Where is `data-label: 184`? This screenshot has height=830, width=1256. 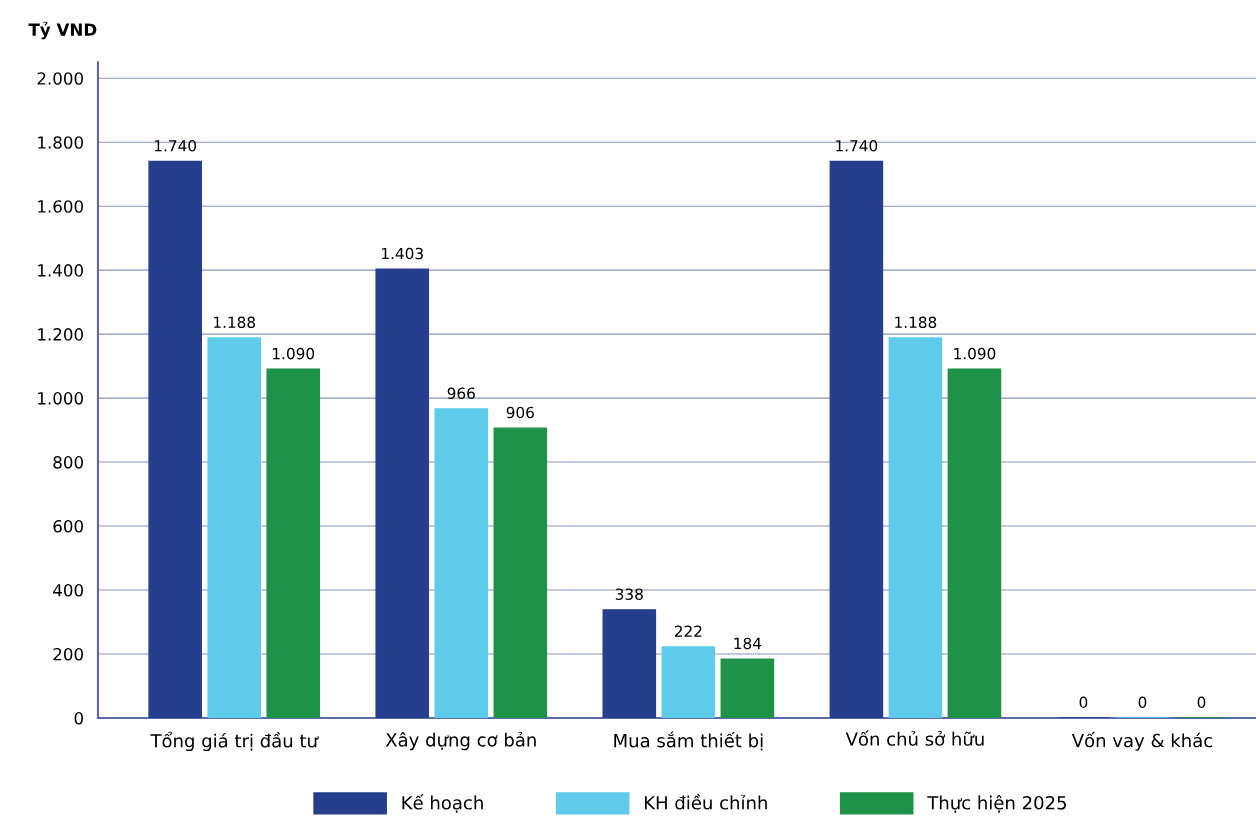
data-label: 184 is located at coordinates (748, 643).